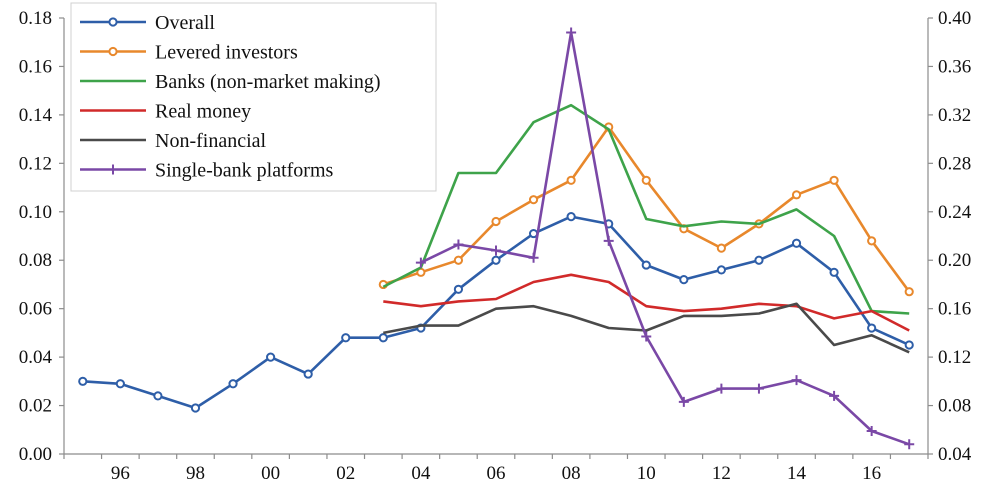  I want to click on x-tick-label: 02, so click(345, 473).